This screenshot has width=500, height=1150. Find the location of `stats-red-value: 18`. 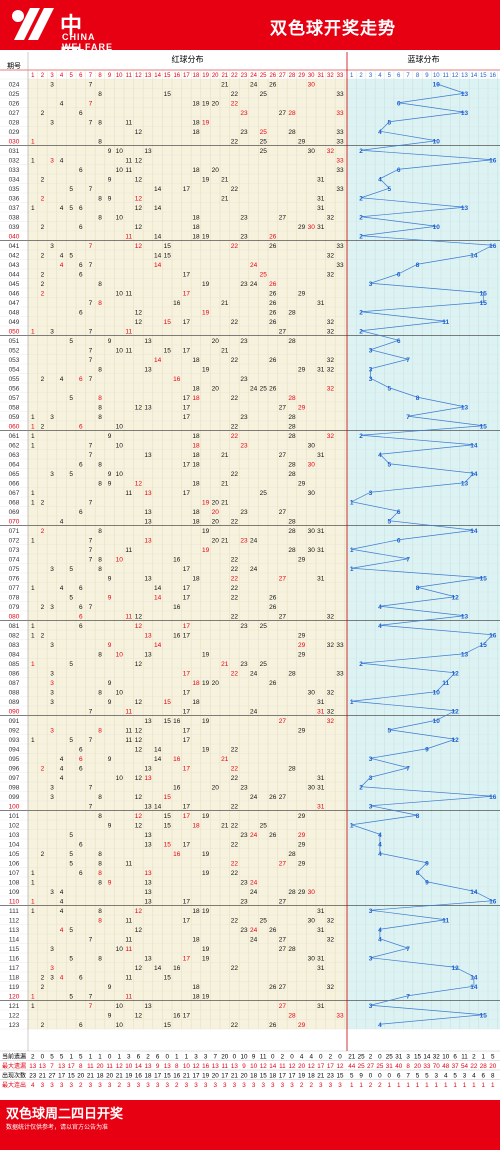

stats-red-value: 18 is located at coordinates (273, 1076).